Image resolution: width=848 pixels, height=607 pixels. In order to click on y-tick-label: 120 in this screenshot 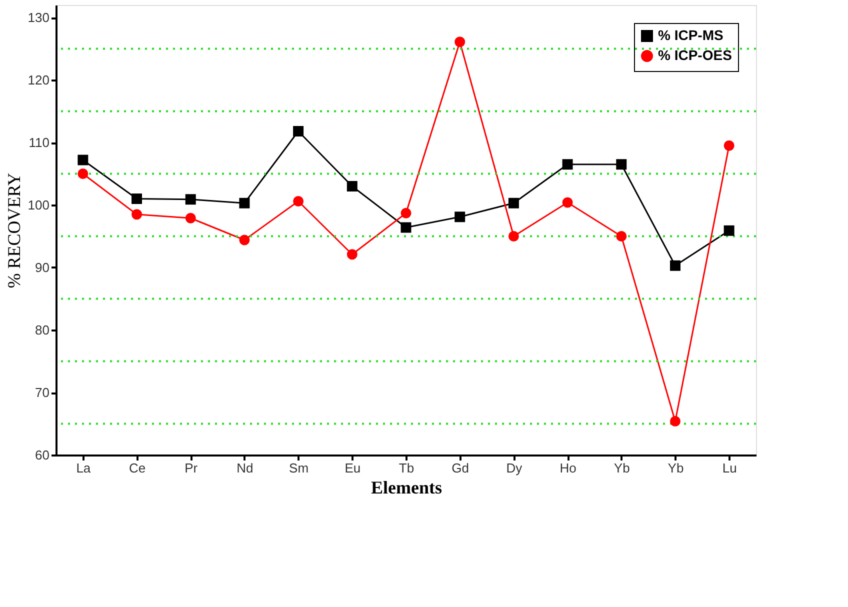, I will do `click(39, 80)`.